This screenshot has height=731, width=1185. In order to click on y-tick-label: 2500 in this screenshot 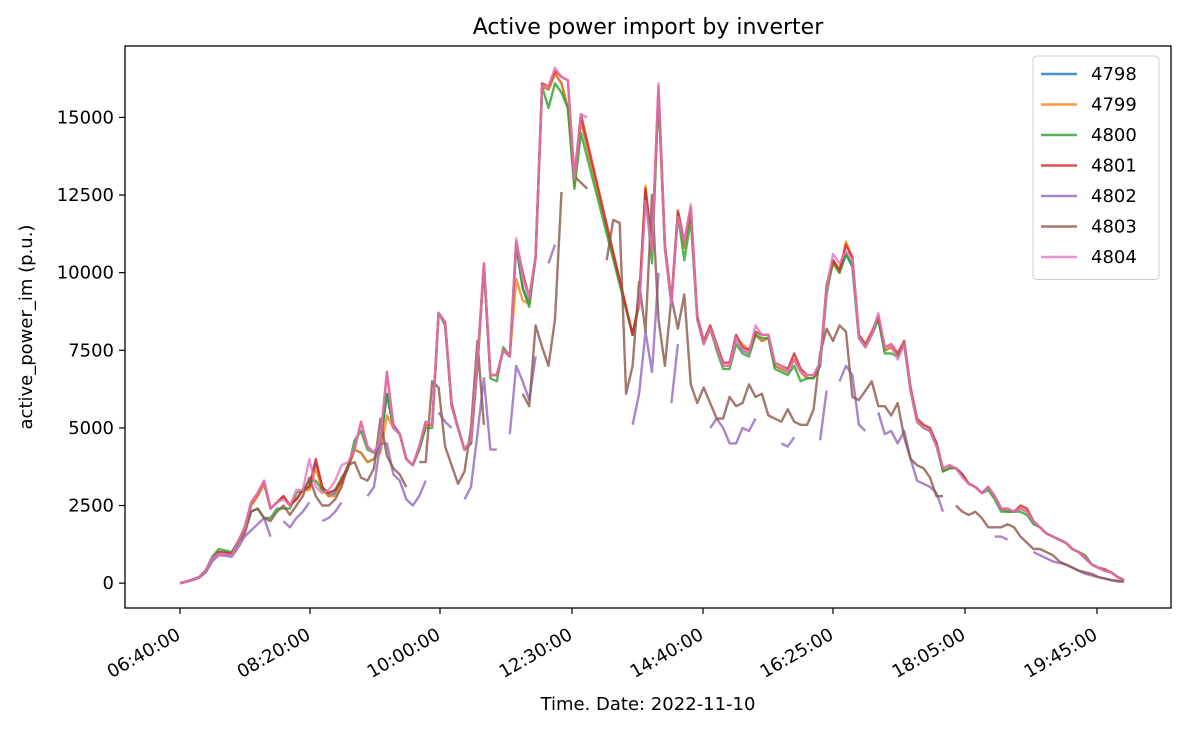, I will do `click(91, 506)`.